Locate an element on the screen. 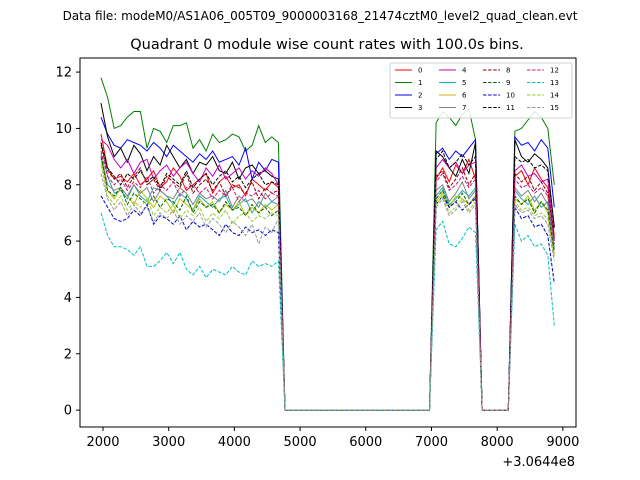  legend-label-4: 4 is located at coordinates (464, 71).